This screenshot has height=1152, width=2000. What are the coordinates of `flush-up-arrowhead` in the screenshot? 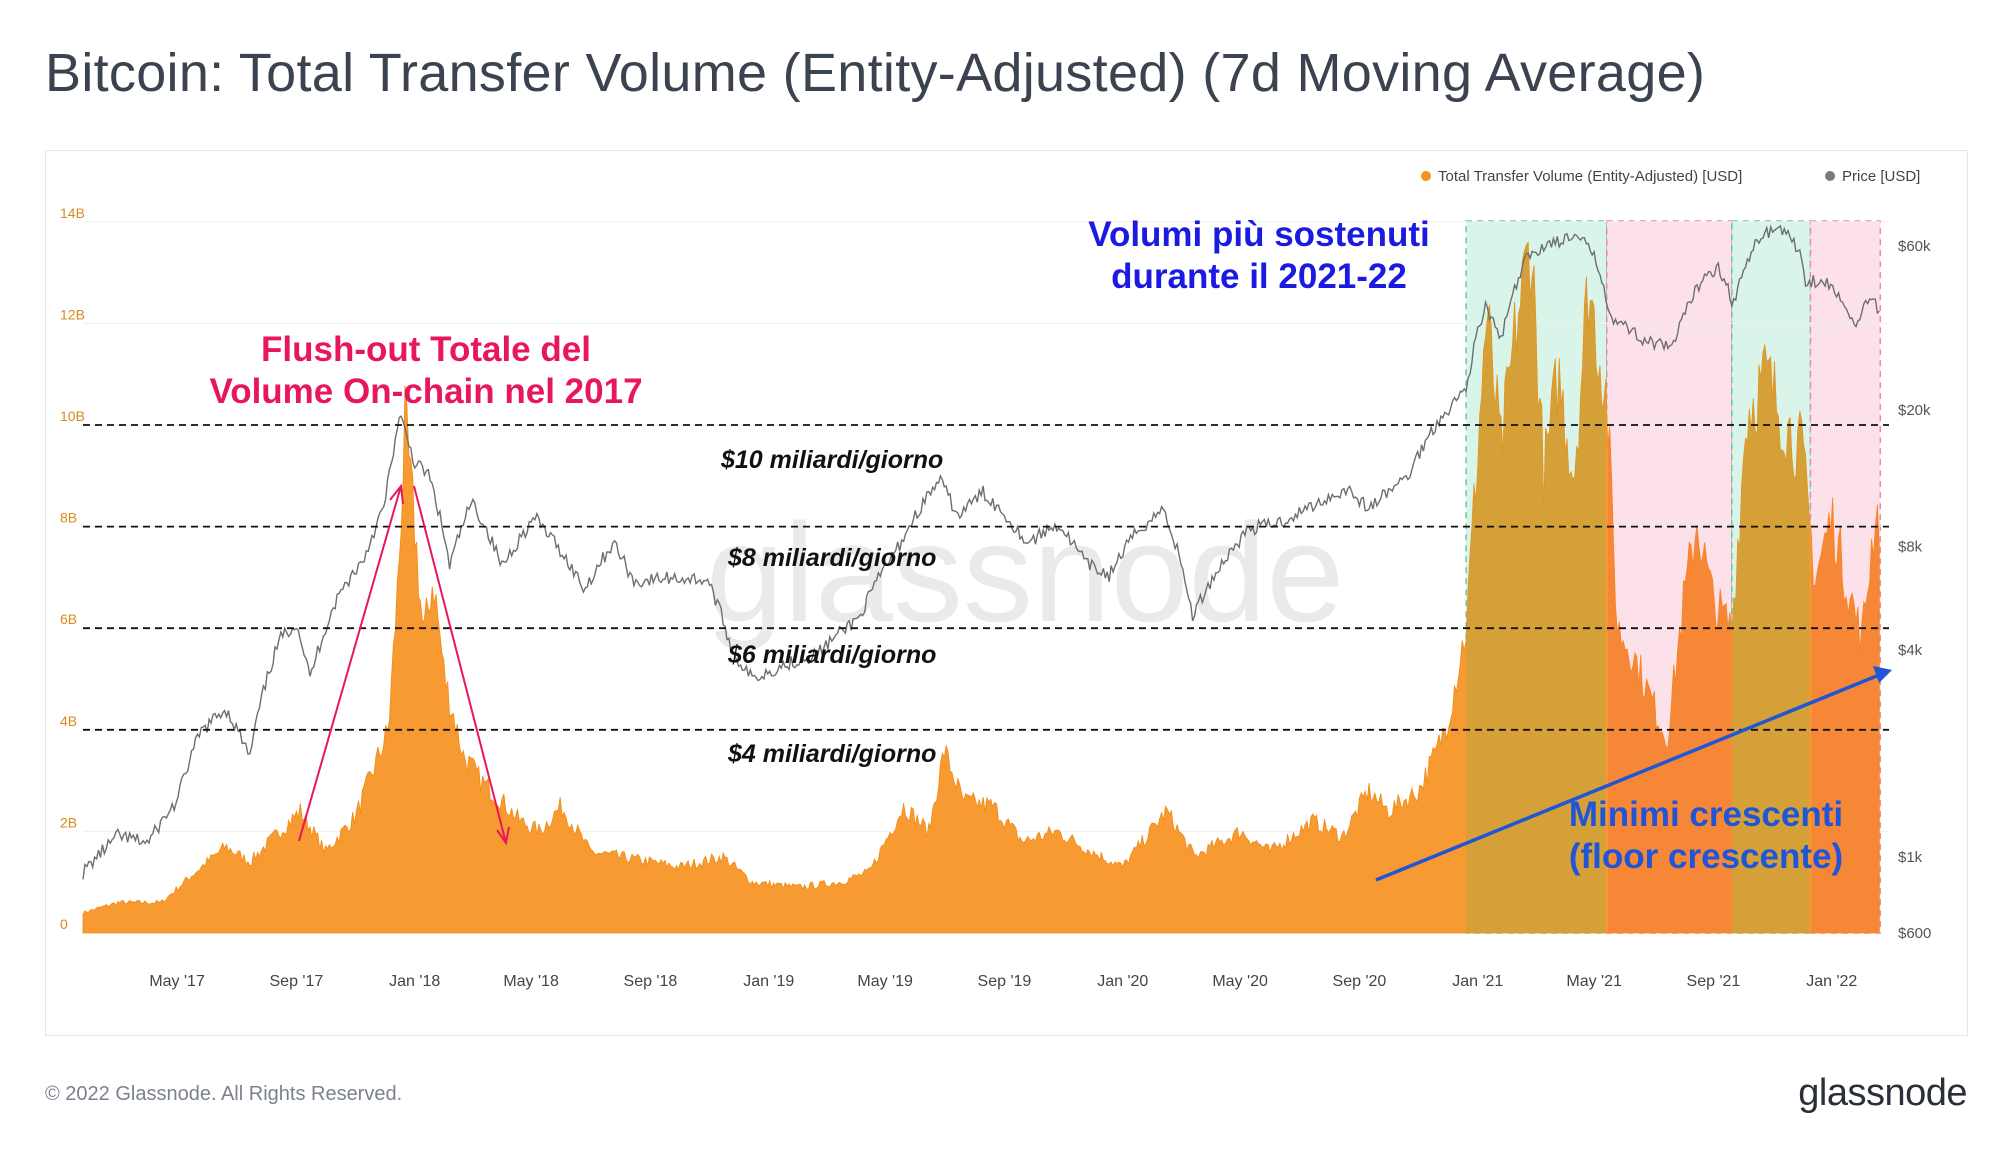 It's located at (396, 494).